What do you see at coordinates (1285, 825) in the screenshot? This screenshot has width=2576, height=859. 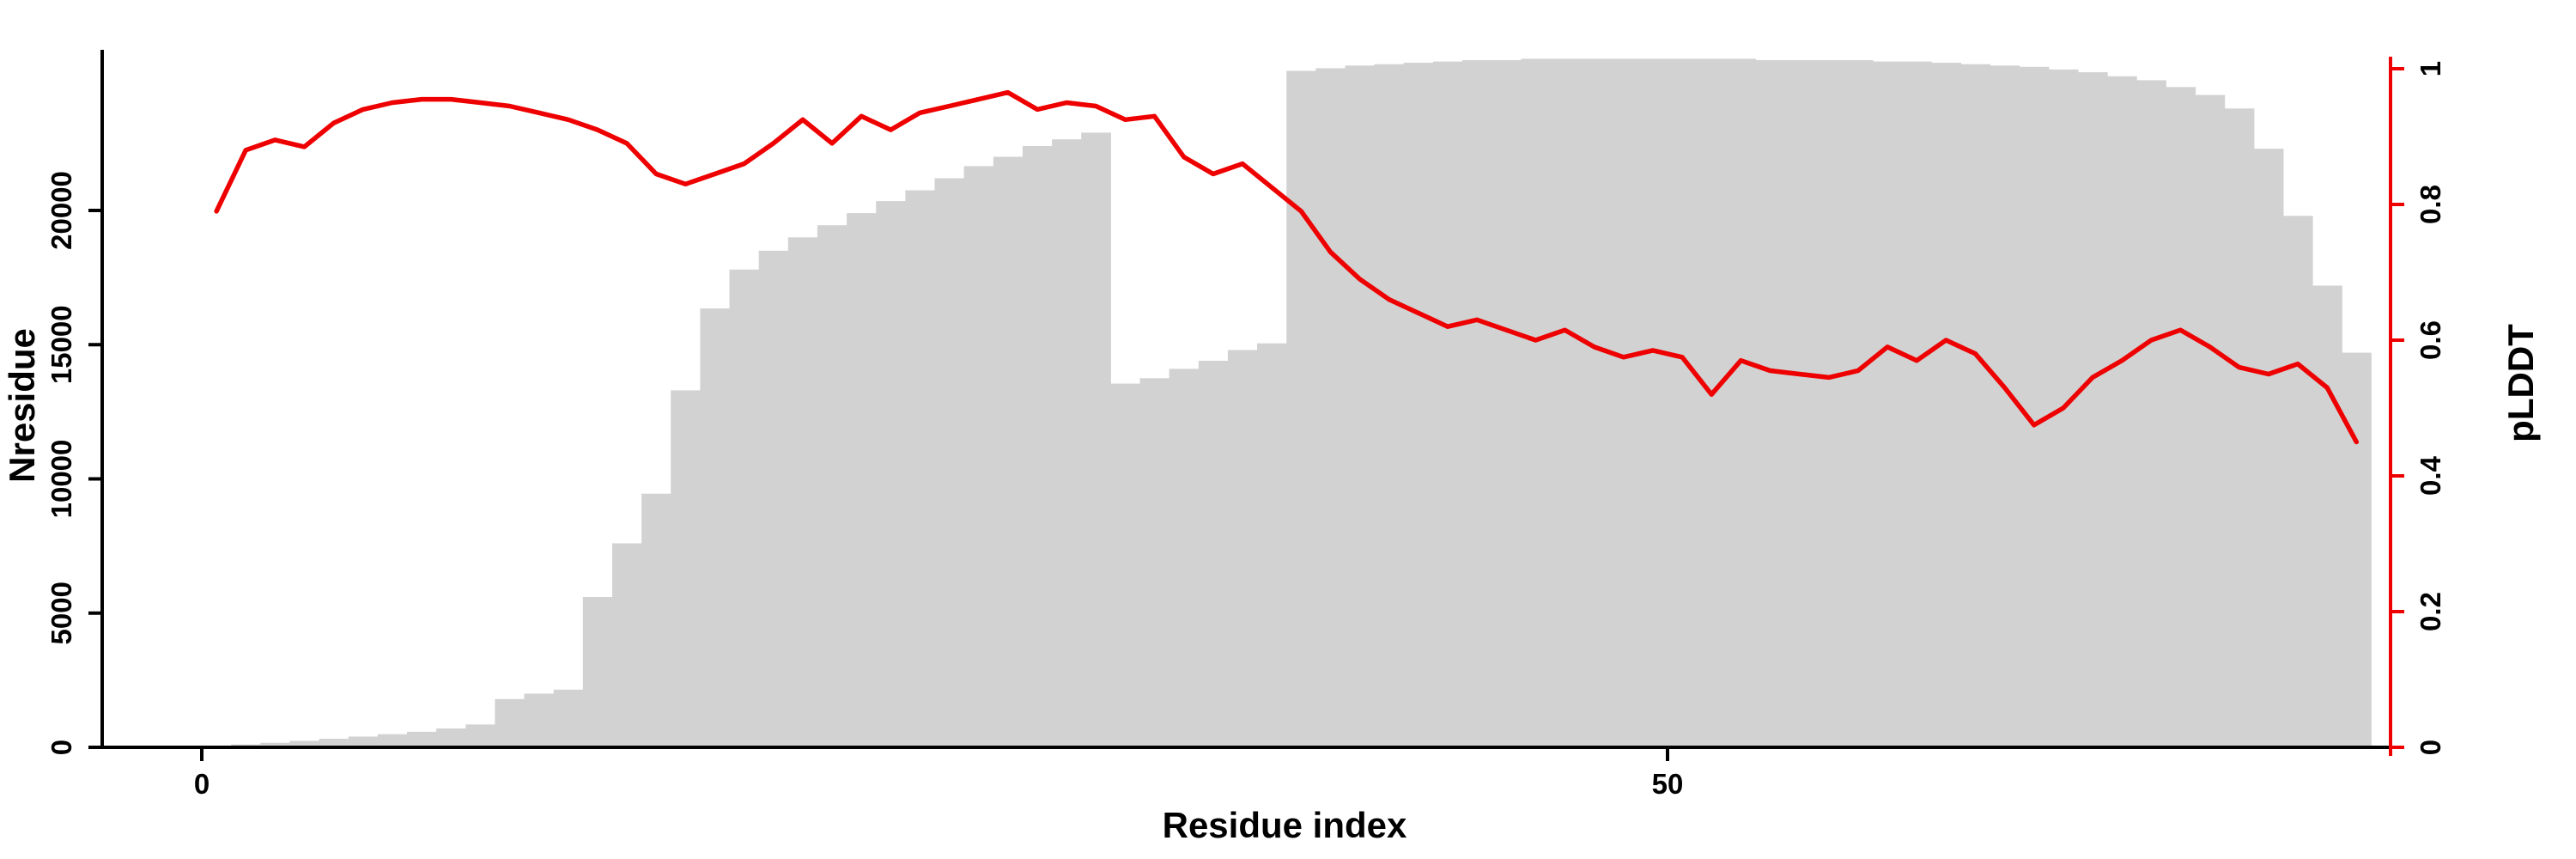 I see `x-axis-title: Residue index` at bounding box center [1285, 825].